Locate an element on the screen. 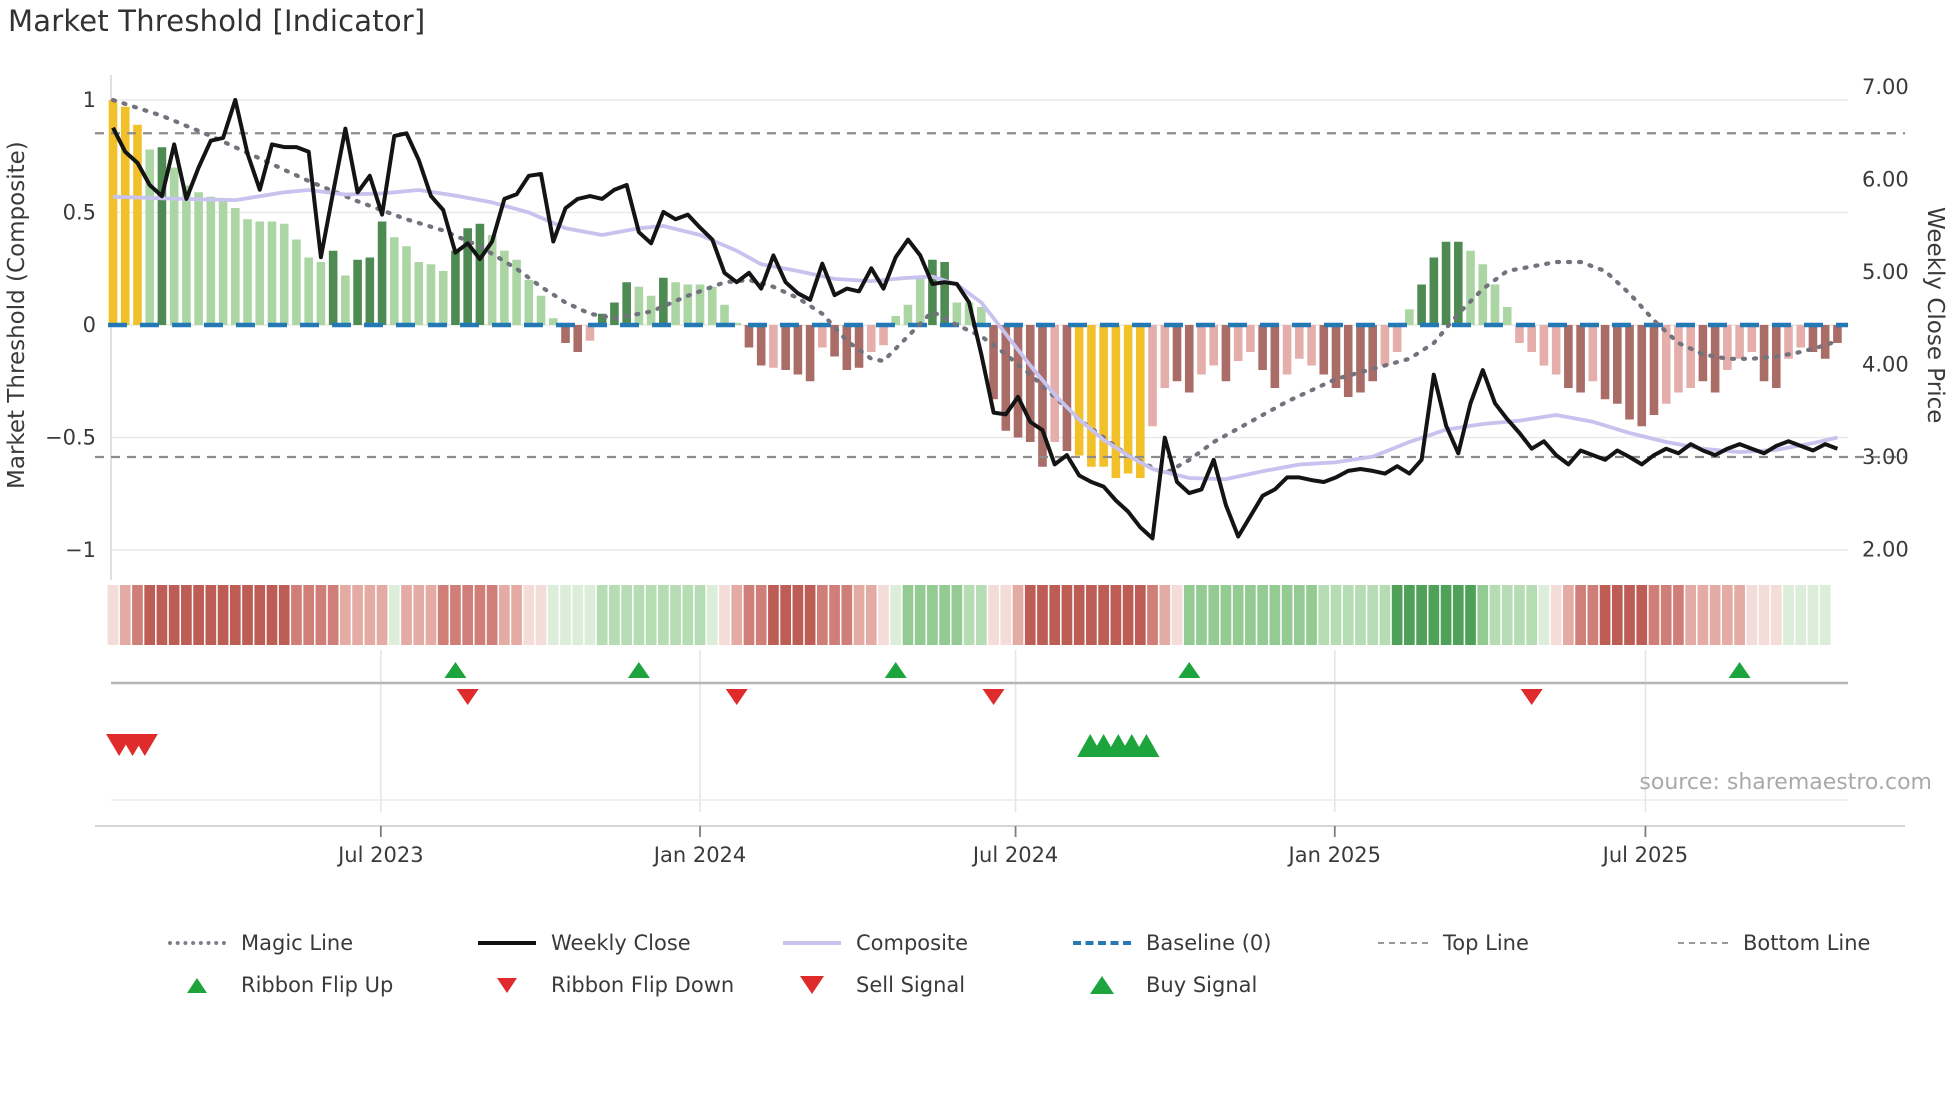  x-axis-tick: Jan 2025 is located at coordinates (1334, 855).